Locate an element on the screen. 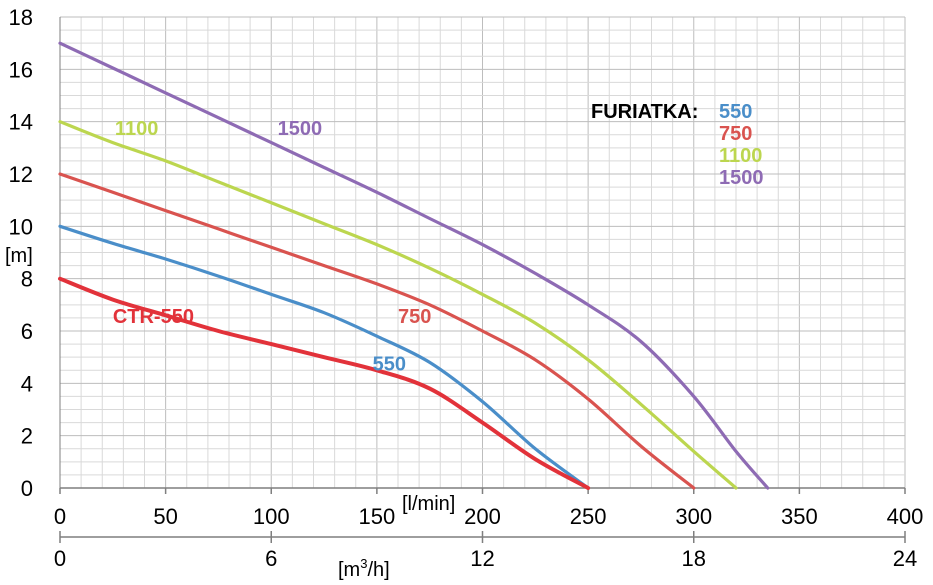 The image size is (933, 585). y-tick-label: 16 is located at coordinates (21, 69).